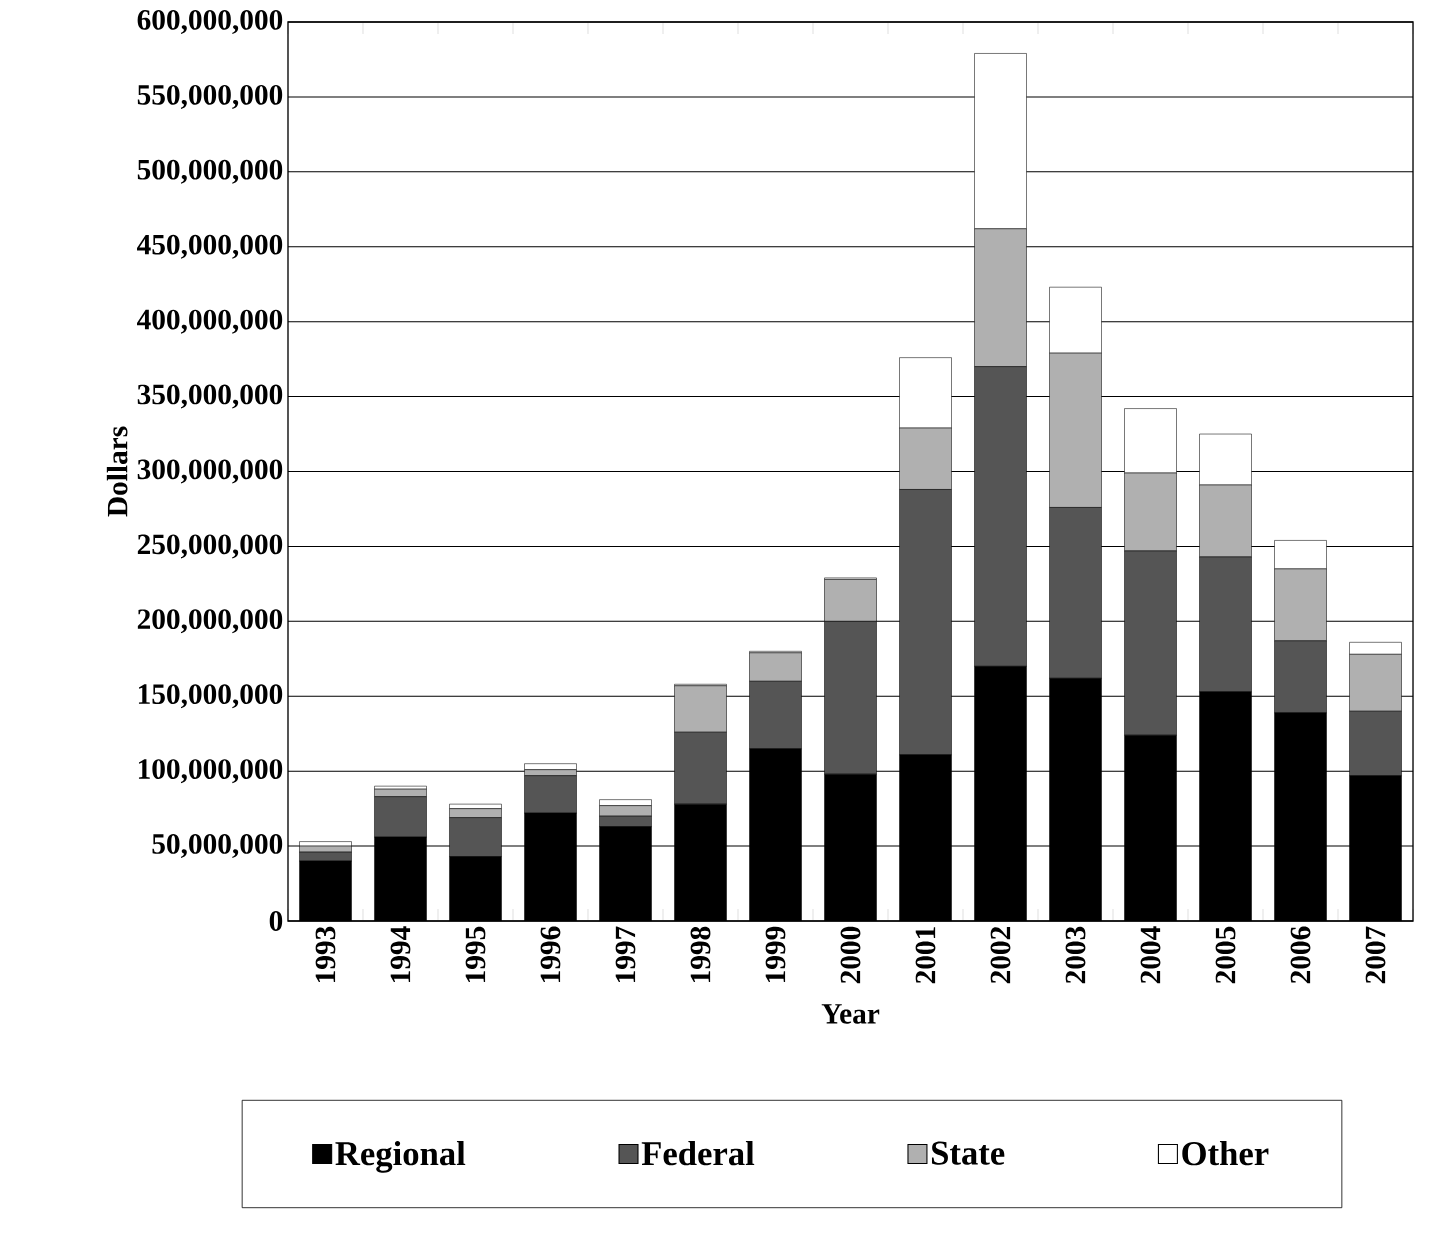 This screenshot has height=1239, width=1449. Describe the element at coordinates (850, 1014) in the screenshot. I see `x-axis-title: Year` at that location.